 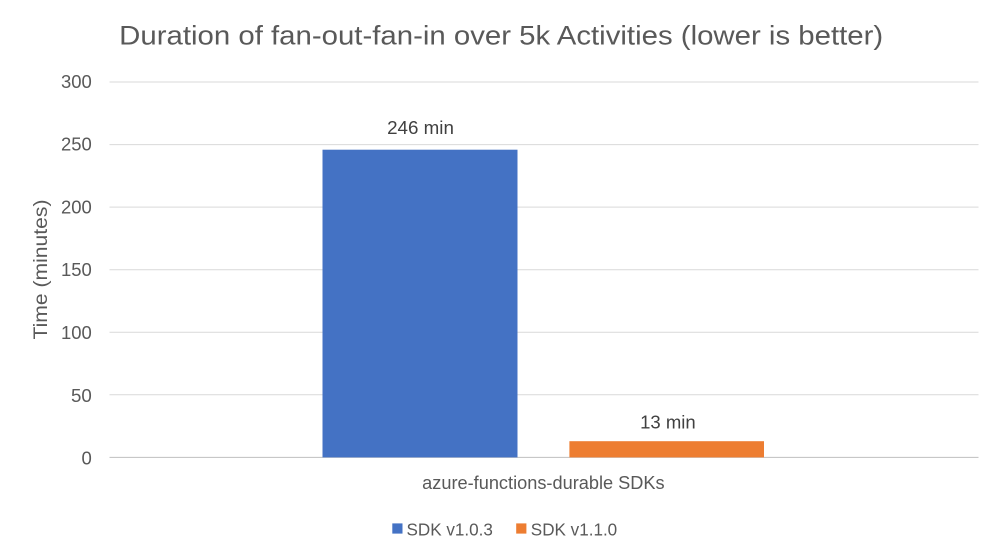 I want to click on svg-text: 300, so click(x=76, y=81).